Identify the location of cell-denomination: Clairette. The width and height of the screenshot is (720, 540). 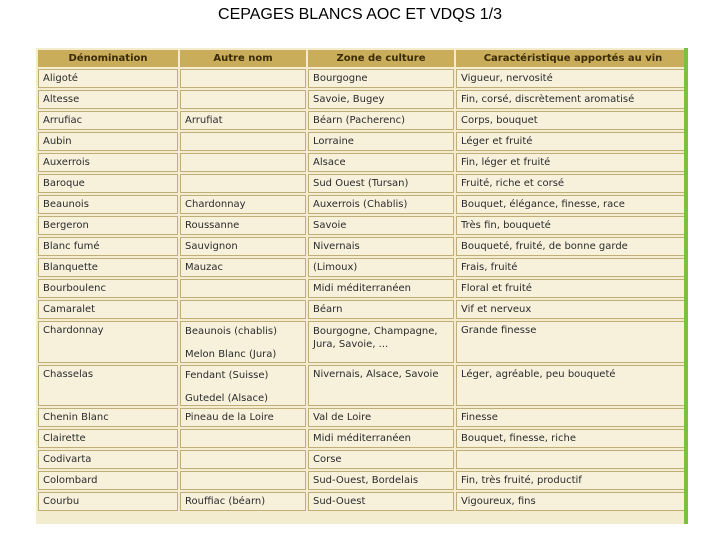
(108, 438).